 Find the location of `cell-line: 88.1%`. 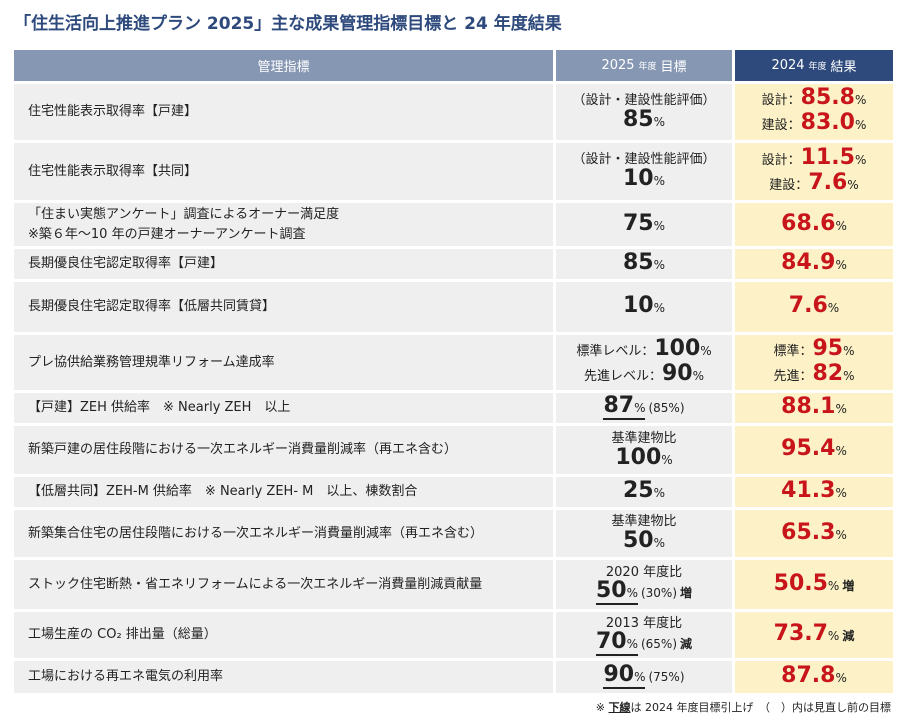

cell-line: 88.1% is located at coordinates (814, 408).